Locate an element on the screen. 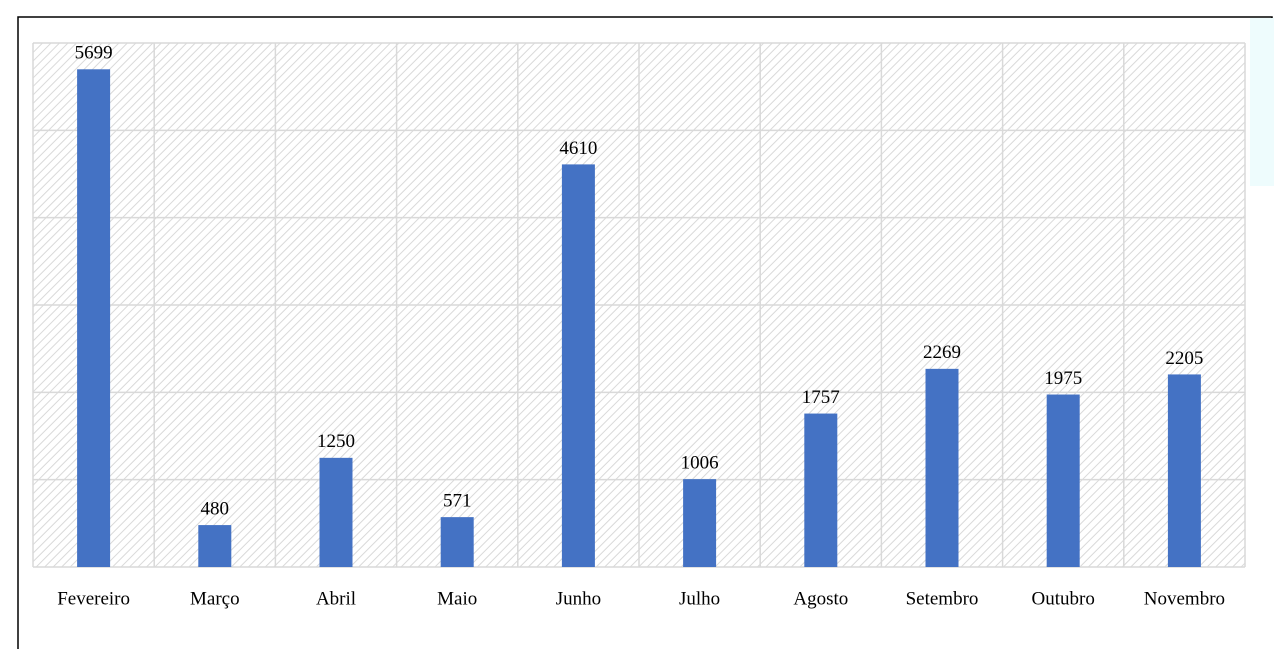 The height and width of the screenshot is (649, 1274). data-label: 1006 is located at coordinates (700, 463).